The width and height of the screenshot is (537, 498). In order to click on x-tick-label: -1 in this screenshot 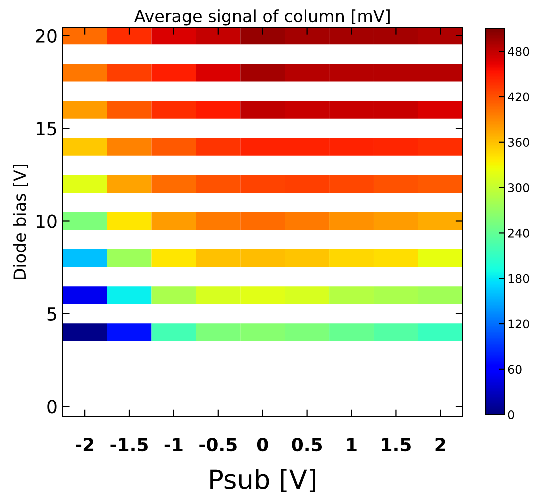, I will do `click(173, 445)`.